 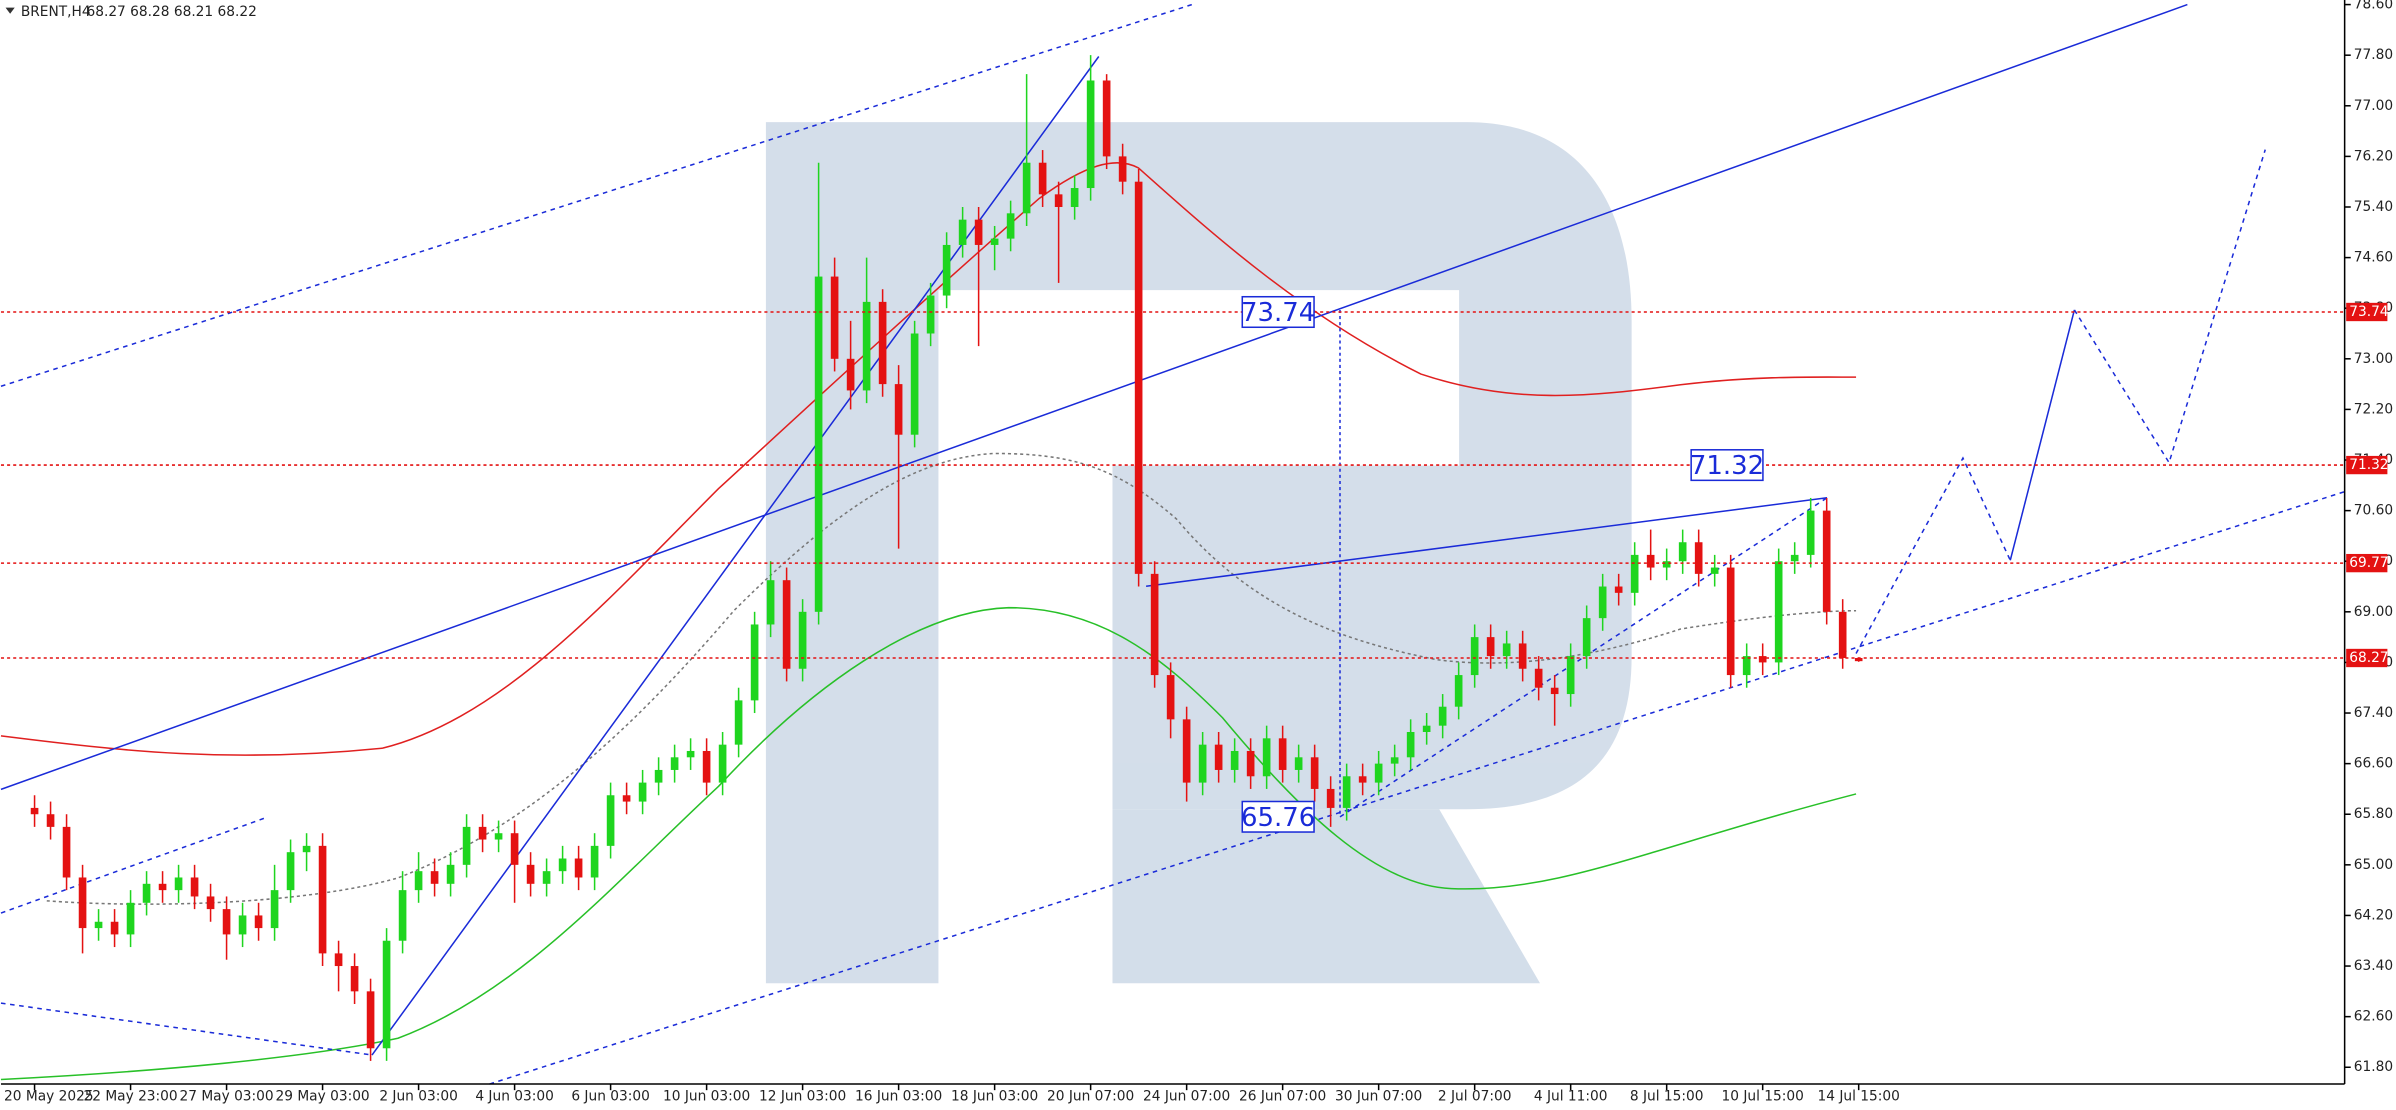 What do you see at coordinates (1326, 896) in the screenshot?
I see `watermark-leg` at bounding box center [1326, 896].